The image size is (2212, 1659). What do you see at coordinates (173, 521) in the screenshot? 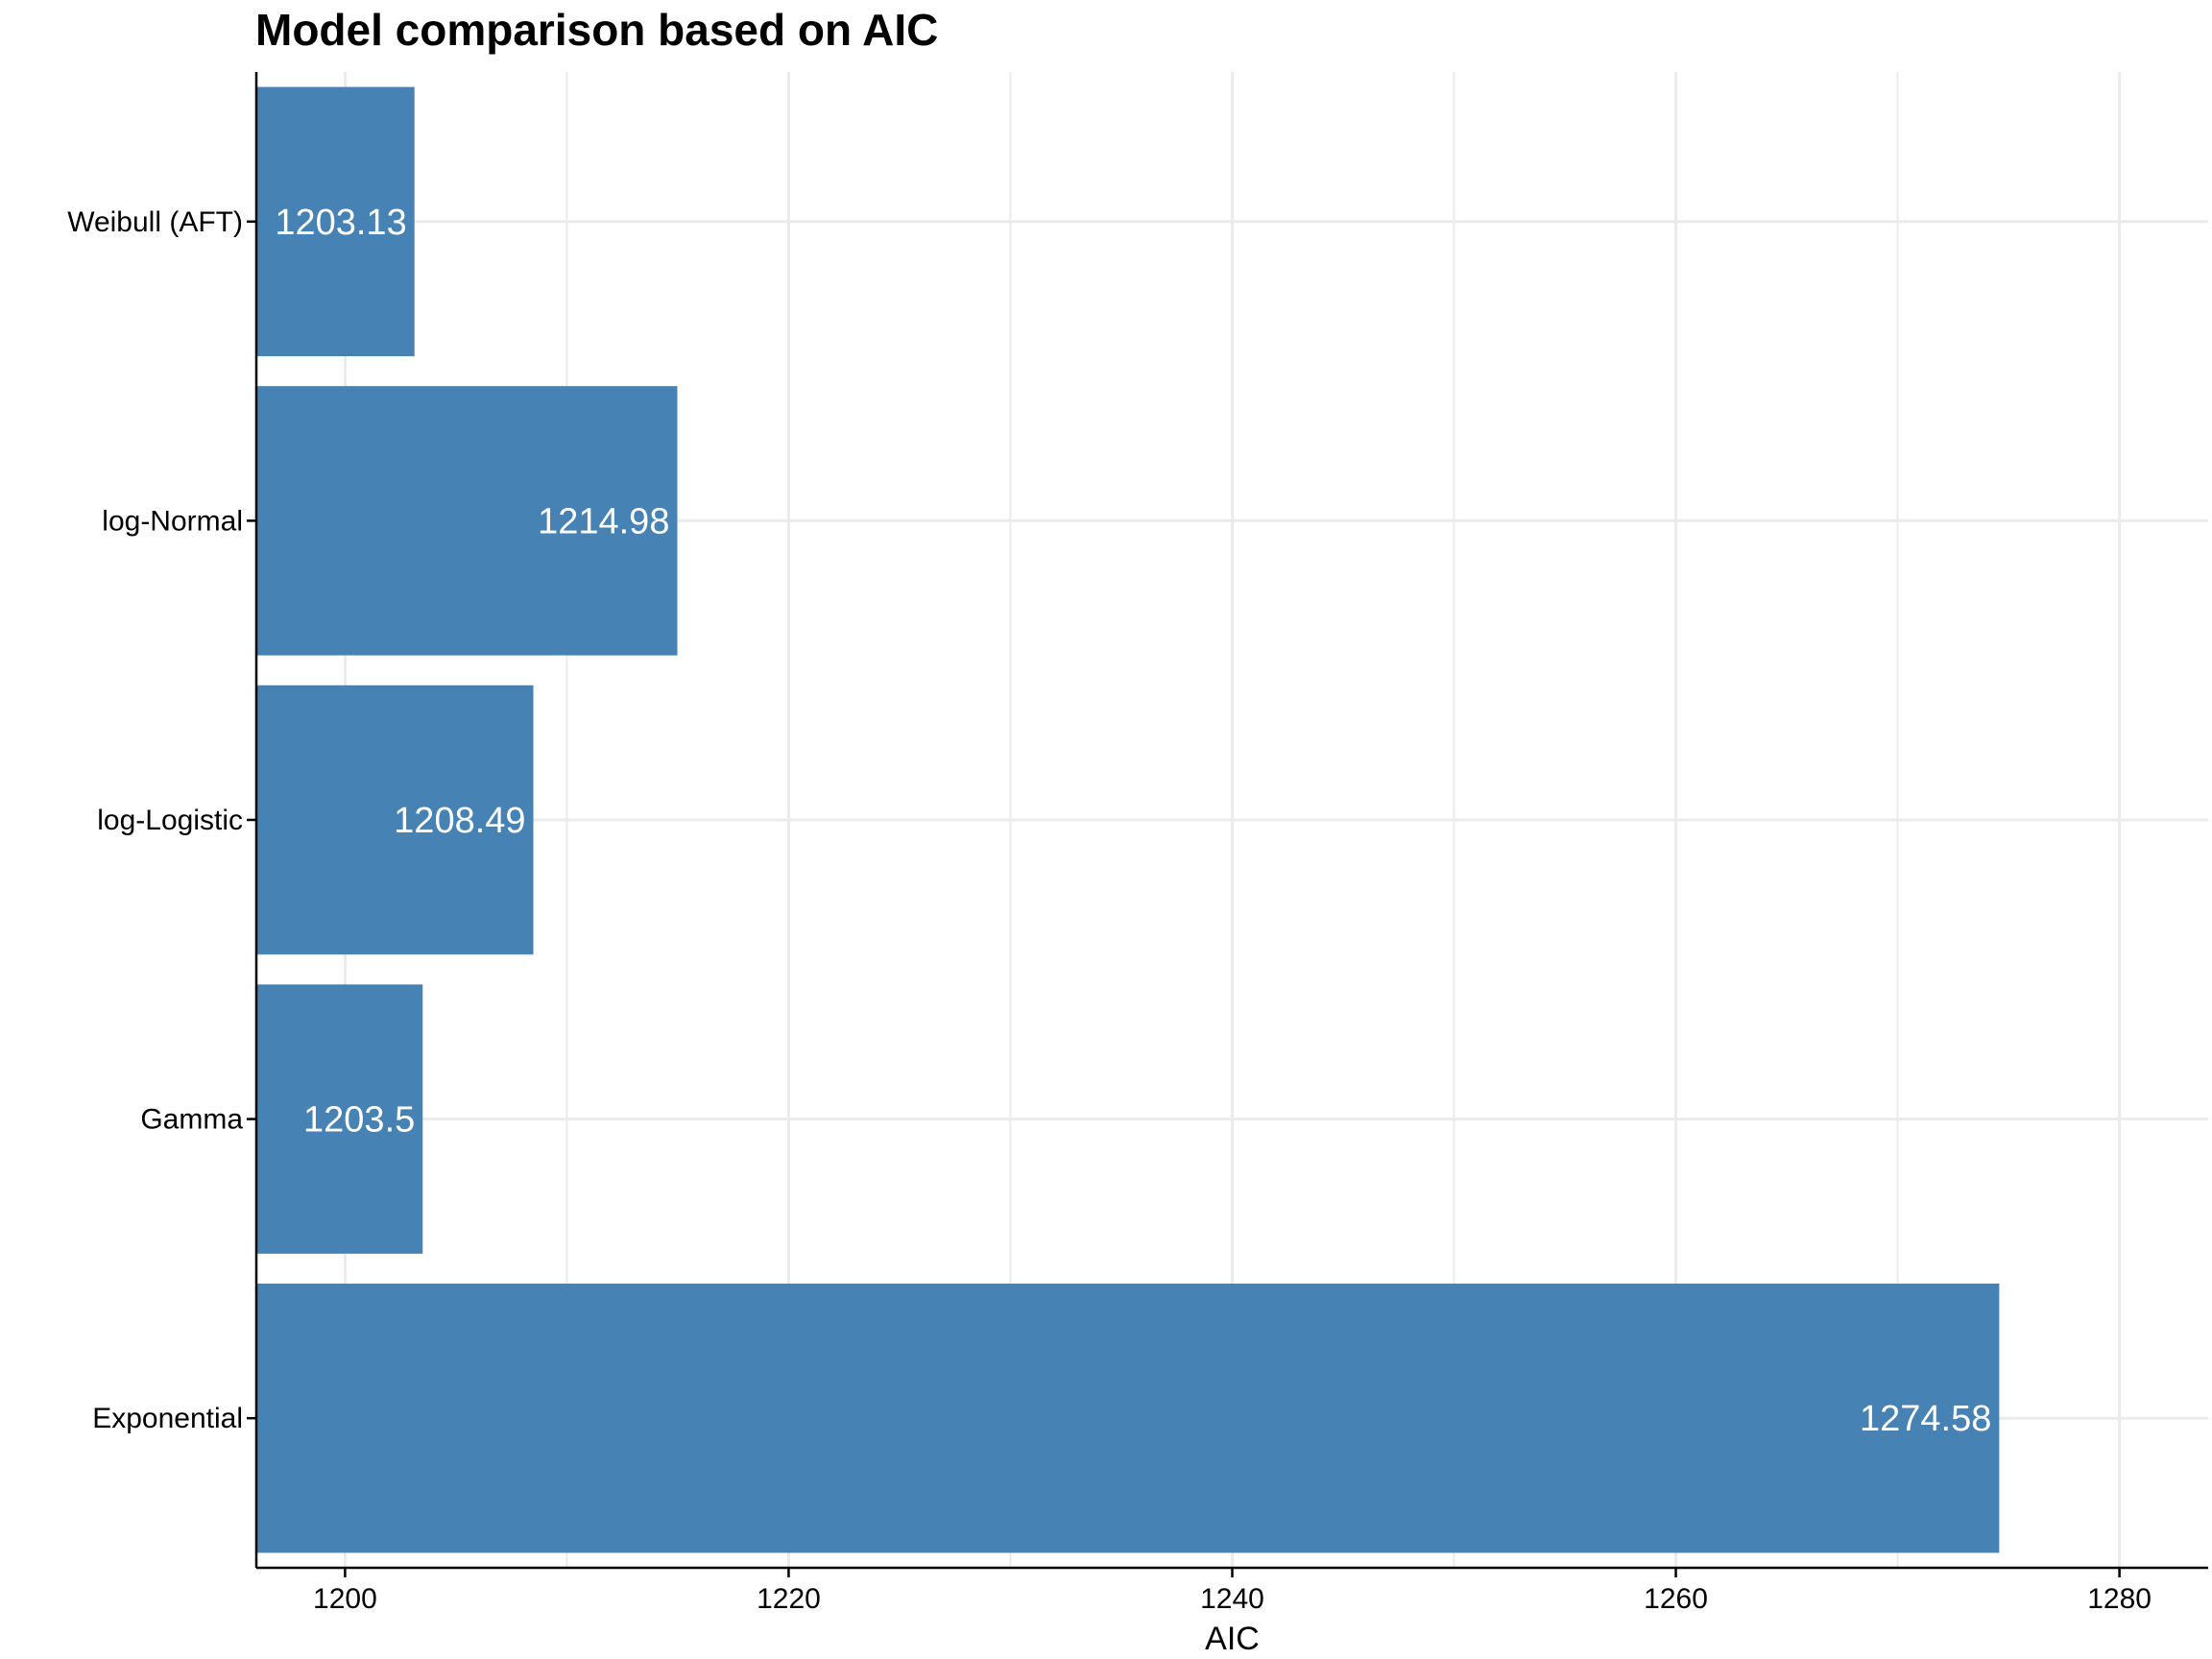
I see `category-label: log-Normal` at bounding box center [173, 521].